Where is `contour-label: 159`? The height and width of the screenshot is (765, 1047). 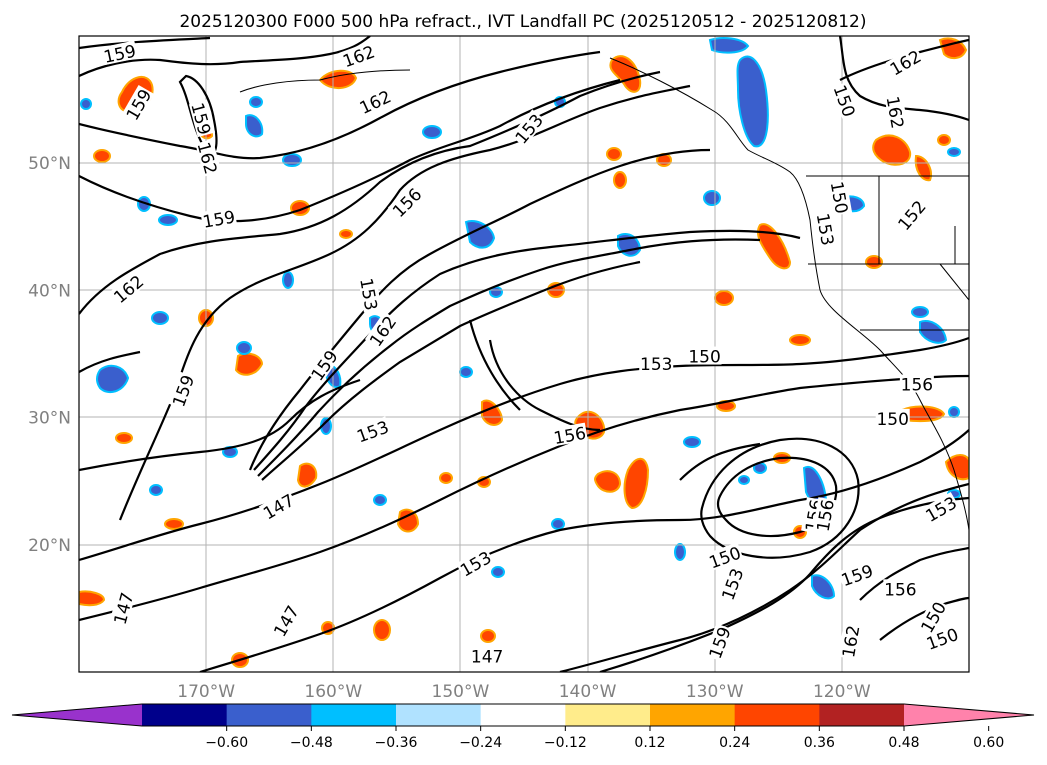
contour-label: 159 is located at coordinates (218, 219).